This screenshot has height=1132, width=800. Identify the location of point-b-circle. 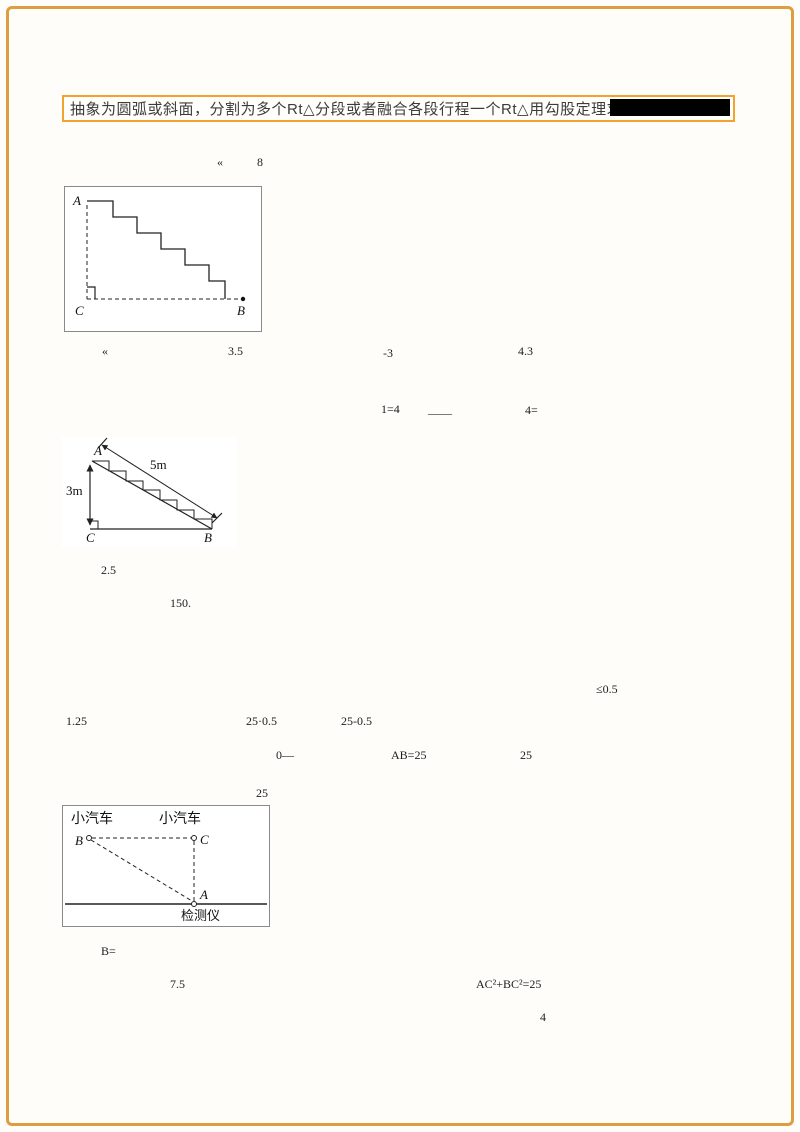
(89, 838).